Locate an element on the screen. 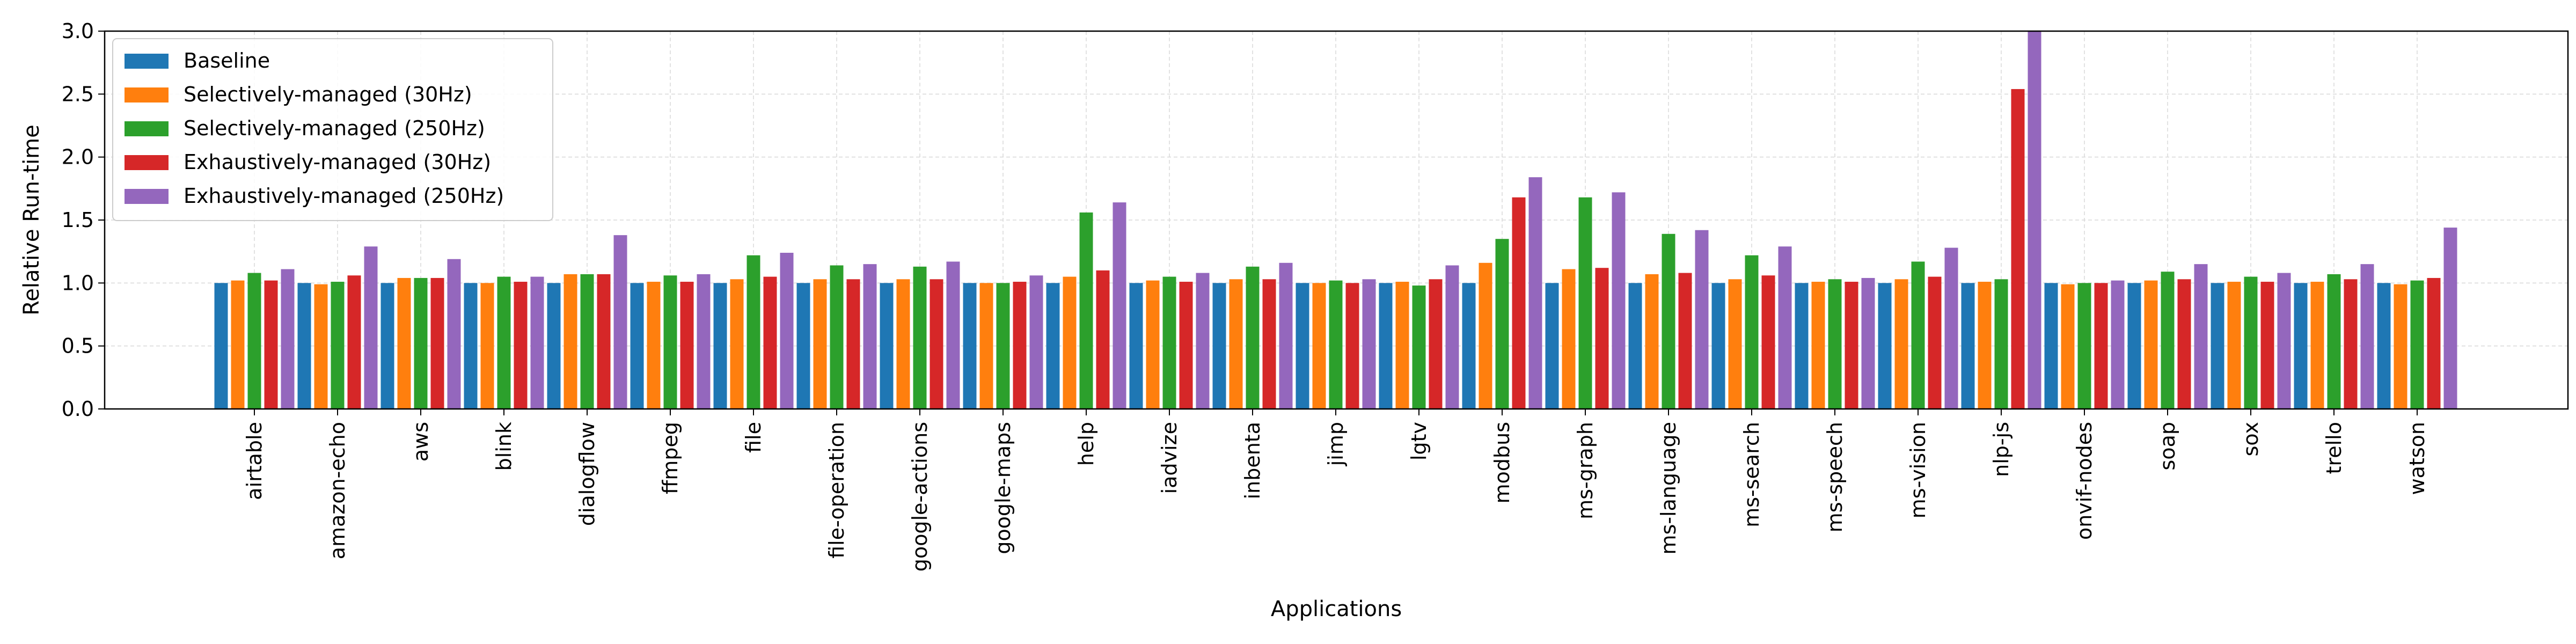 The width and height of the screenshot is (2576, 644). x-tick-label: ms-speech is located at coordinates (1835, 477).